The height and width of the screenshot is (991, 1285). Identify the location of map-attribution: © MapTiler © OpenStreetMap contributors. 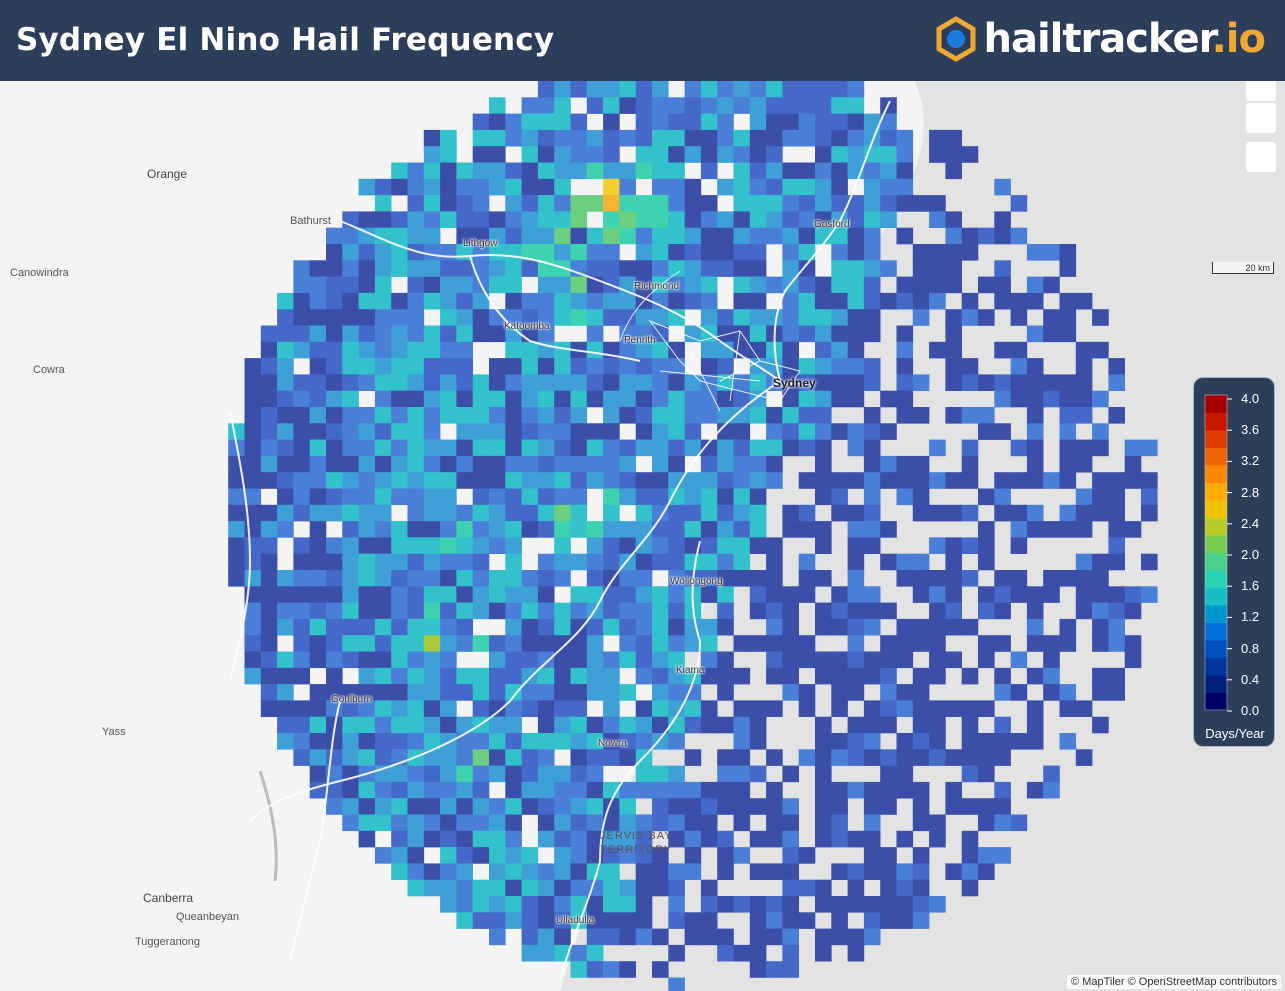
(1174, 982).